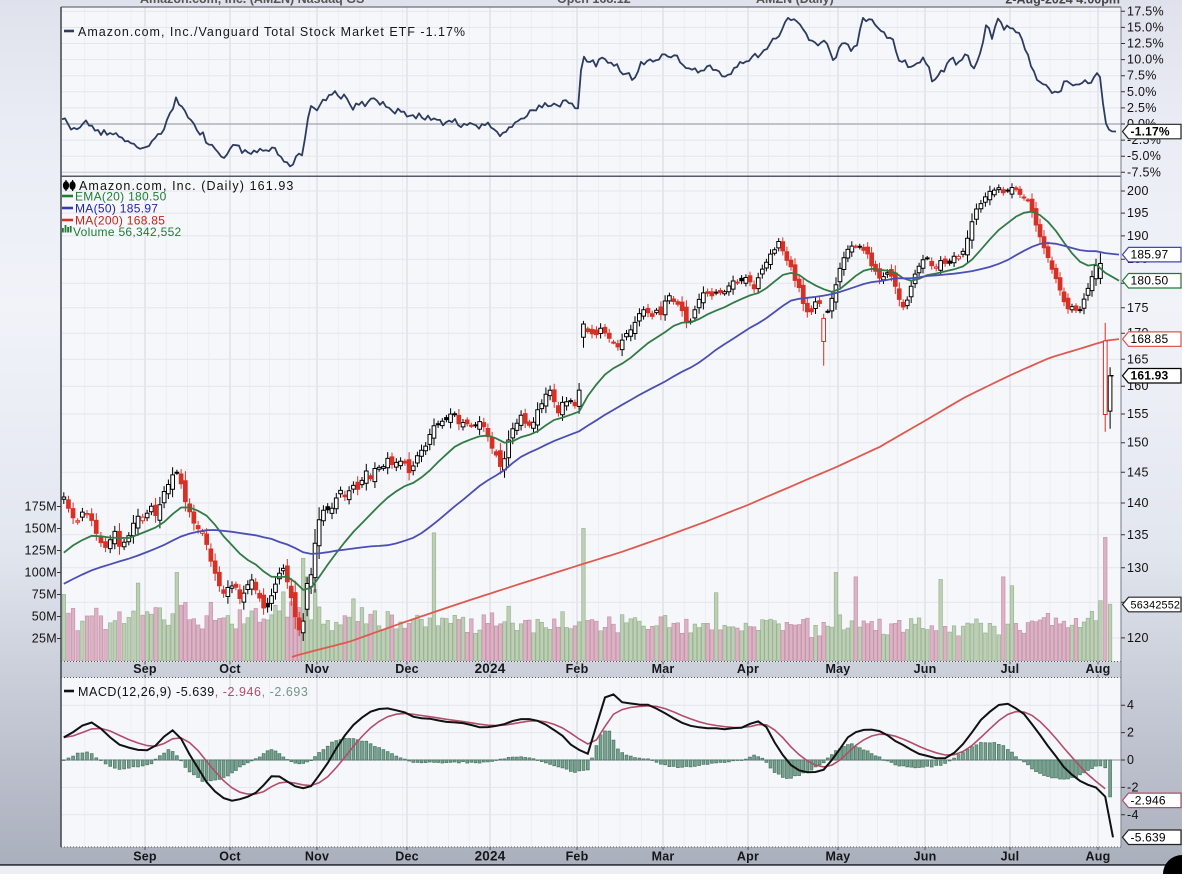 This screenshot has width=1182, height=879. What do you see at coordinates (1145, 27) in the screenshot?
I see `svg-text: 15.0%` at bounding box center [1145, 27].